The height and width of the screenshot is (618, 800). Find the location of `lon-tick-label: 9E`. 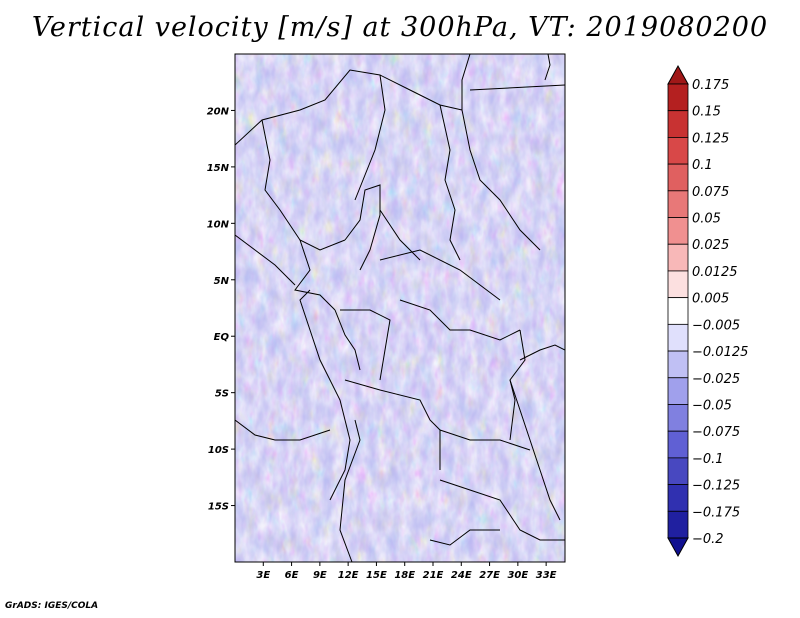

lon-tick-label: 9E is located at coordinates (320, 575).